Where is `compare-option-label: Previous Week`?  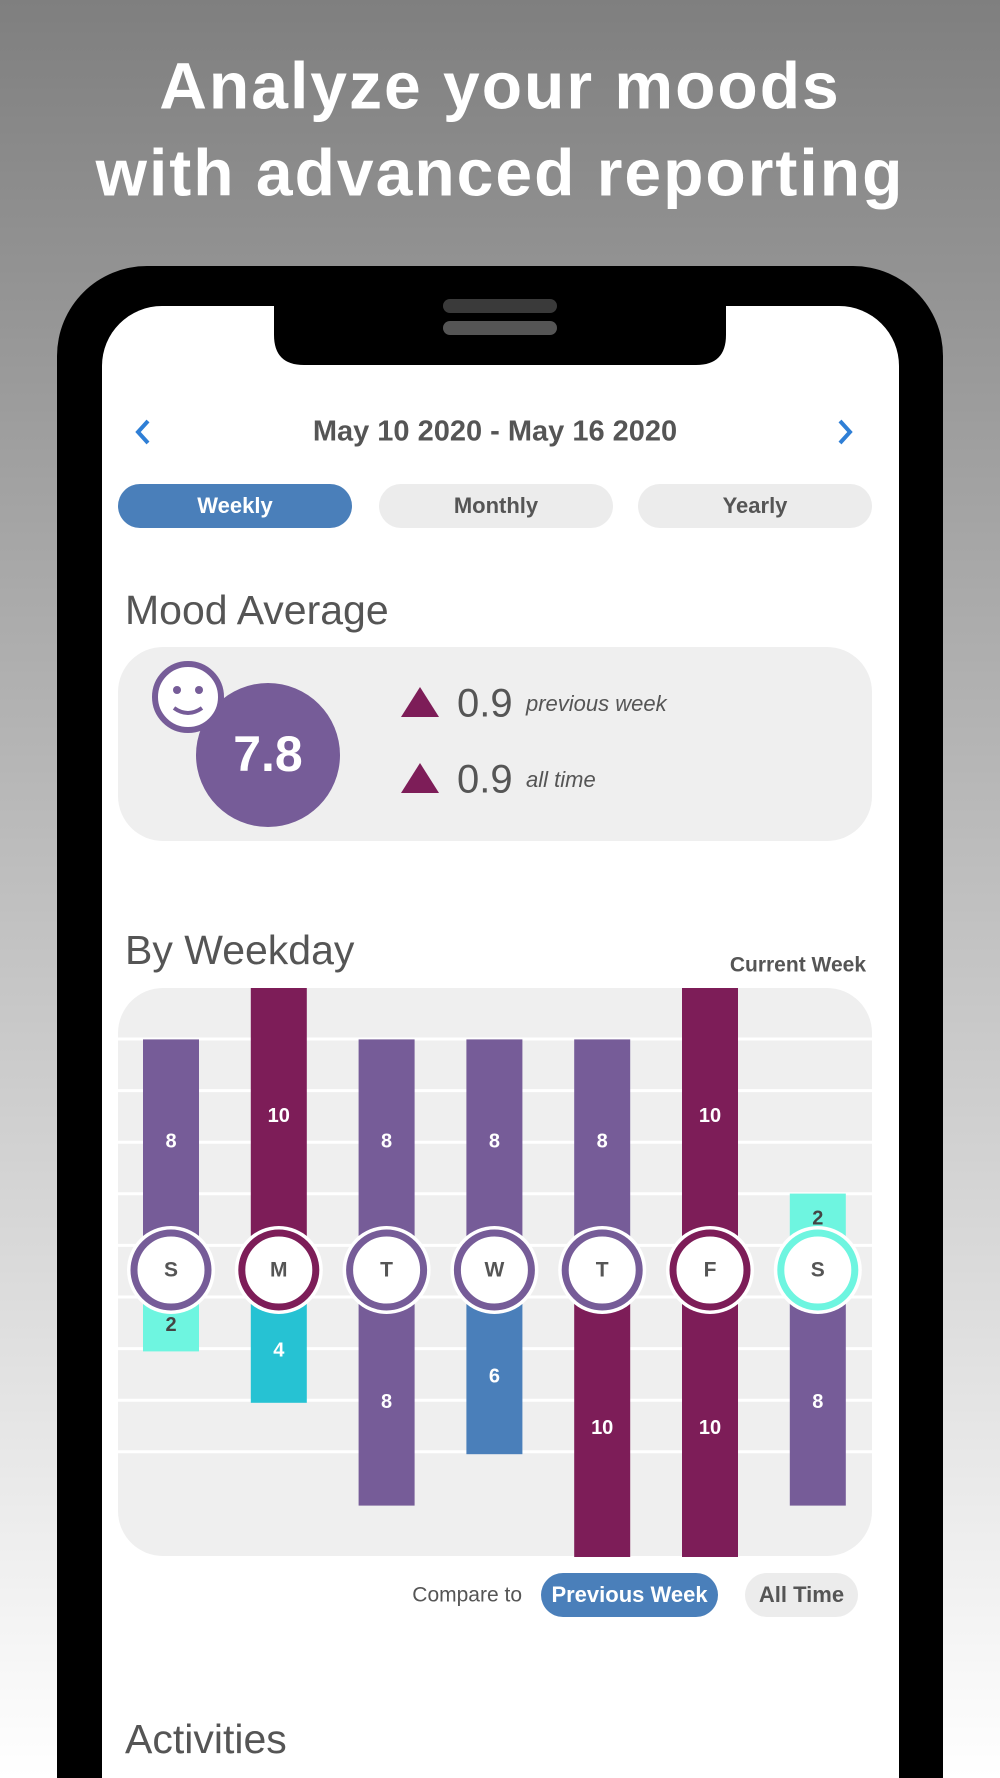
compare-option-label: Previous Week is located at coordinates (629, 1594).